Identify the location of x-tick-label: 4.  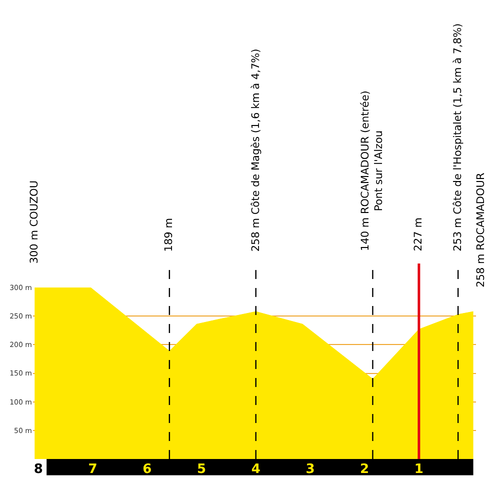
(255, 469).